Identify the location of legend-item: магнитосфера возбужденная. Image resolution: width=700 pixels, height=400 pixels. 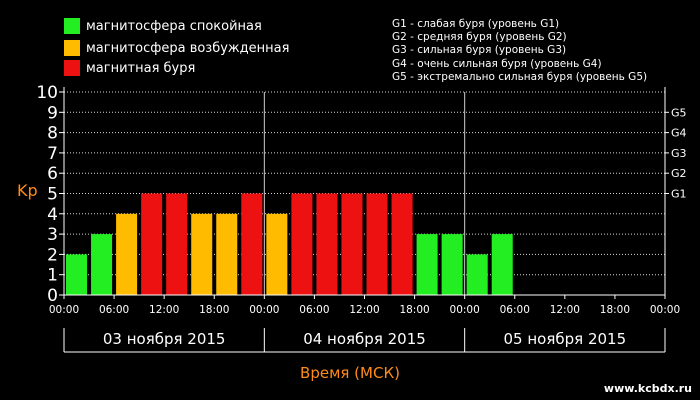
(176, 48).